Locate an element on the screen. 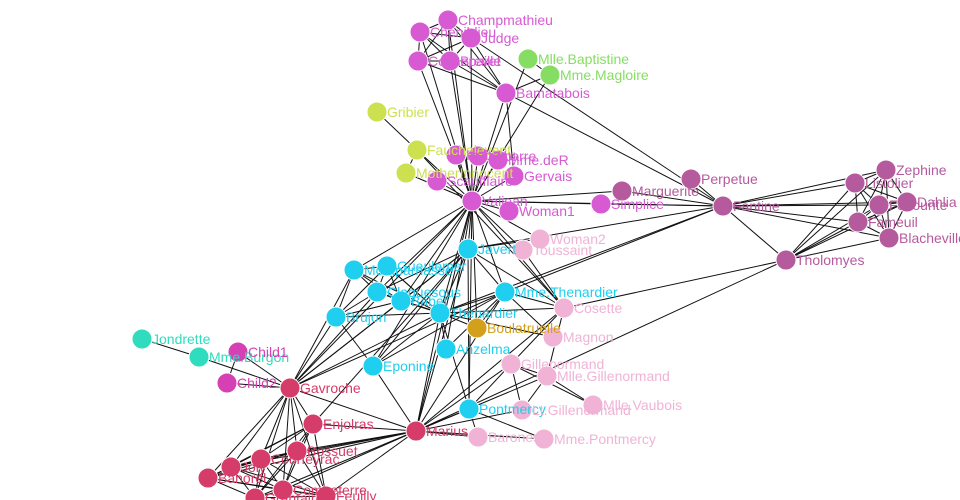  node-label: Zephine is located at coordinates (921, 170).